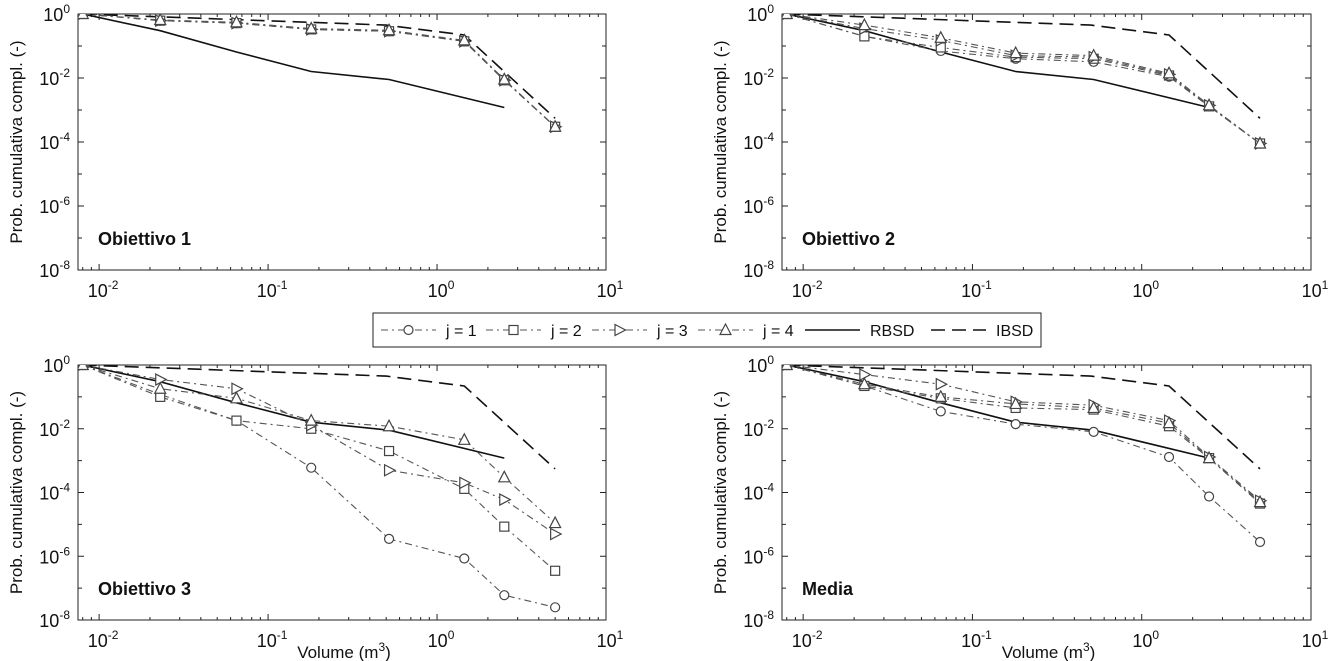 Image resolution: width=1340 pixels, height=661 pixels. What do you see at coordinates (982, 331) in the screenshot?
I see `legend-entry-ibsd: IBSD` at bounding box center [982, 331].